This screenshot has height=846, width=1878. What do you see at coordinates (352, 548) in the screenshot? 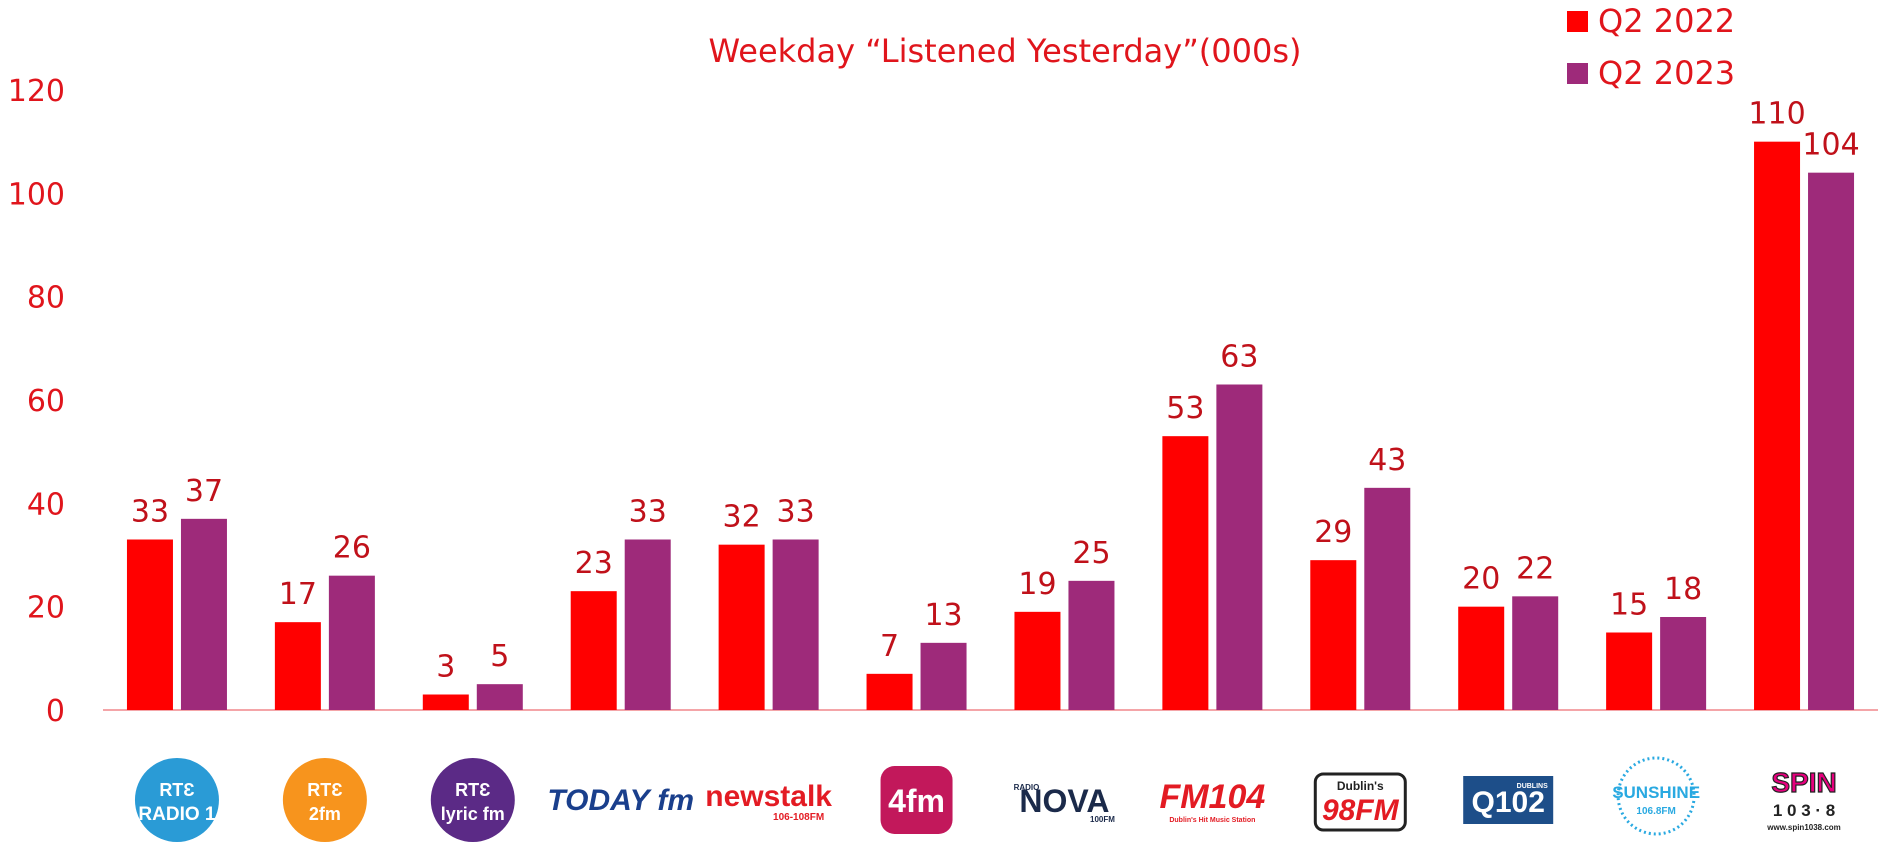
I see `data-label-q2-2023-2: 26` at bounding box center [352, 548].